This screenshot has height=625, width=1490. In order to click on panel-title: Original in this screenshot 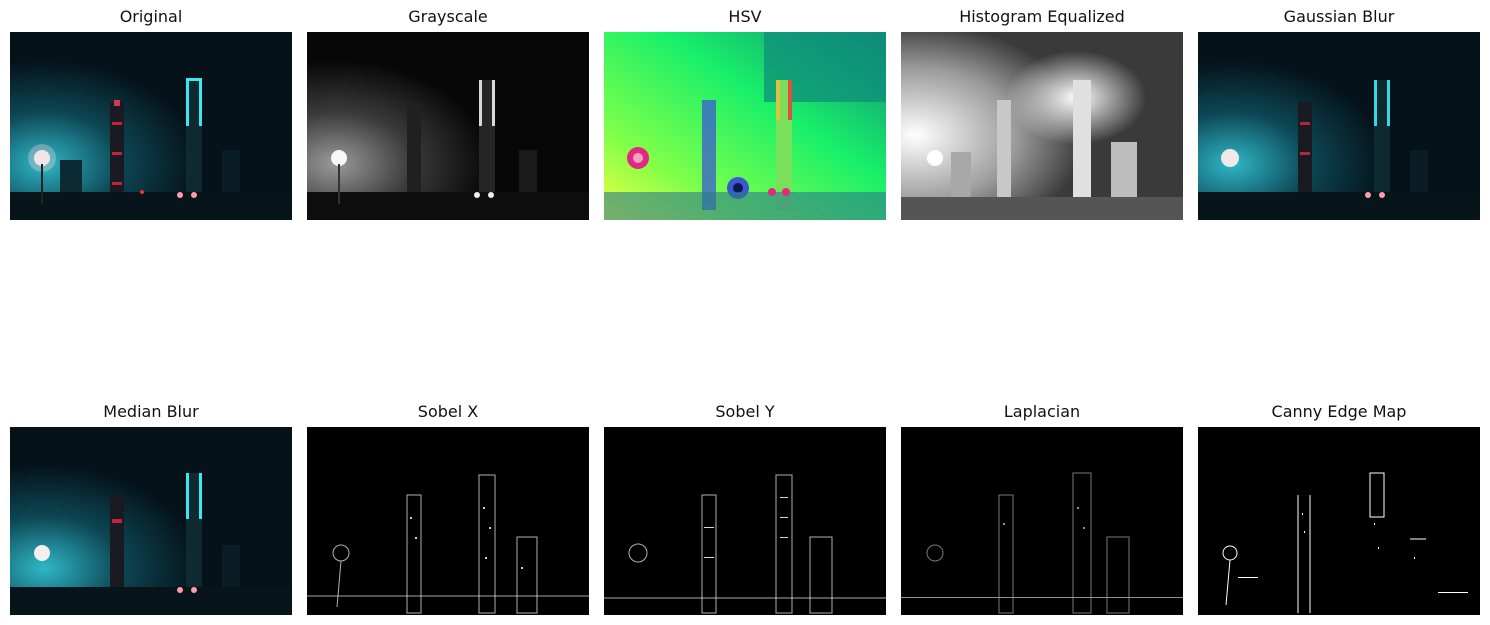, I will do `click(151, 16)`.